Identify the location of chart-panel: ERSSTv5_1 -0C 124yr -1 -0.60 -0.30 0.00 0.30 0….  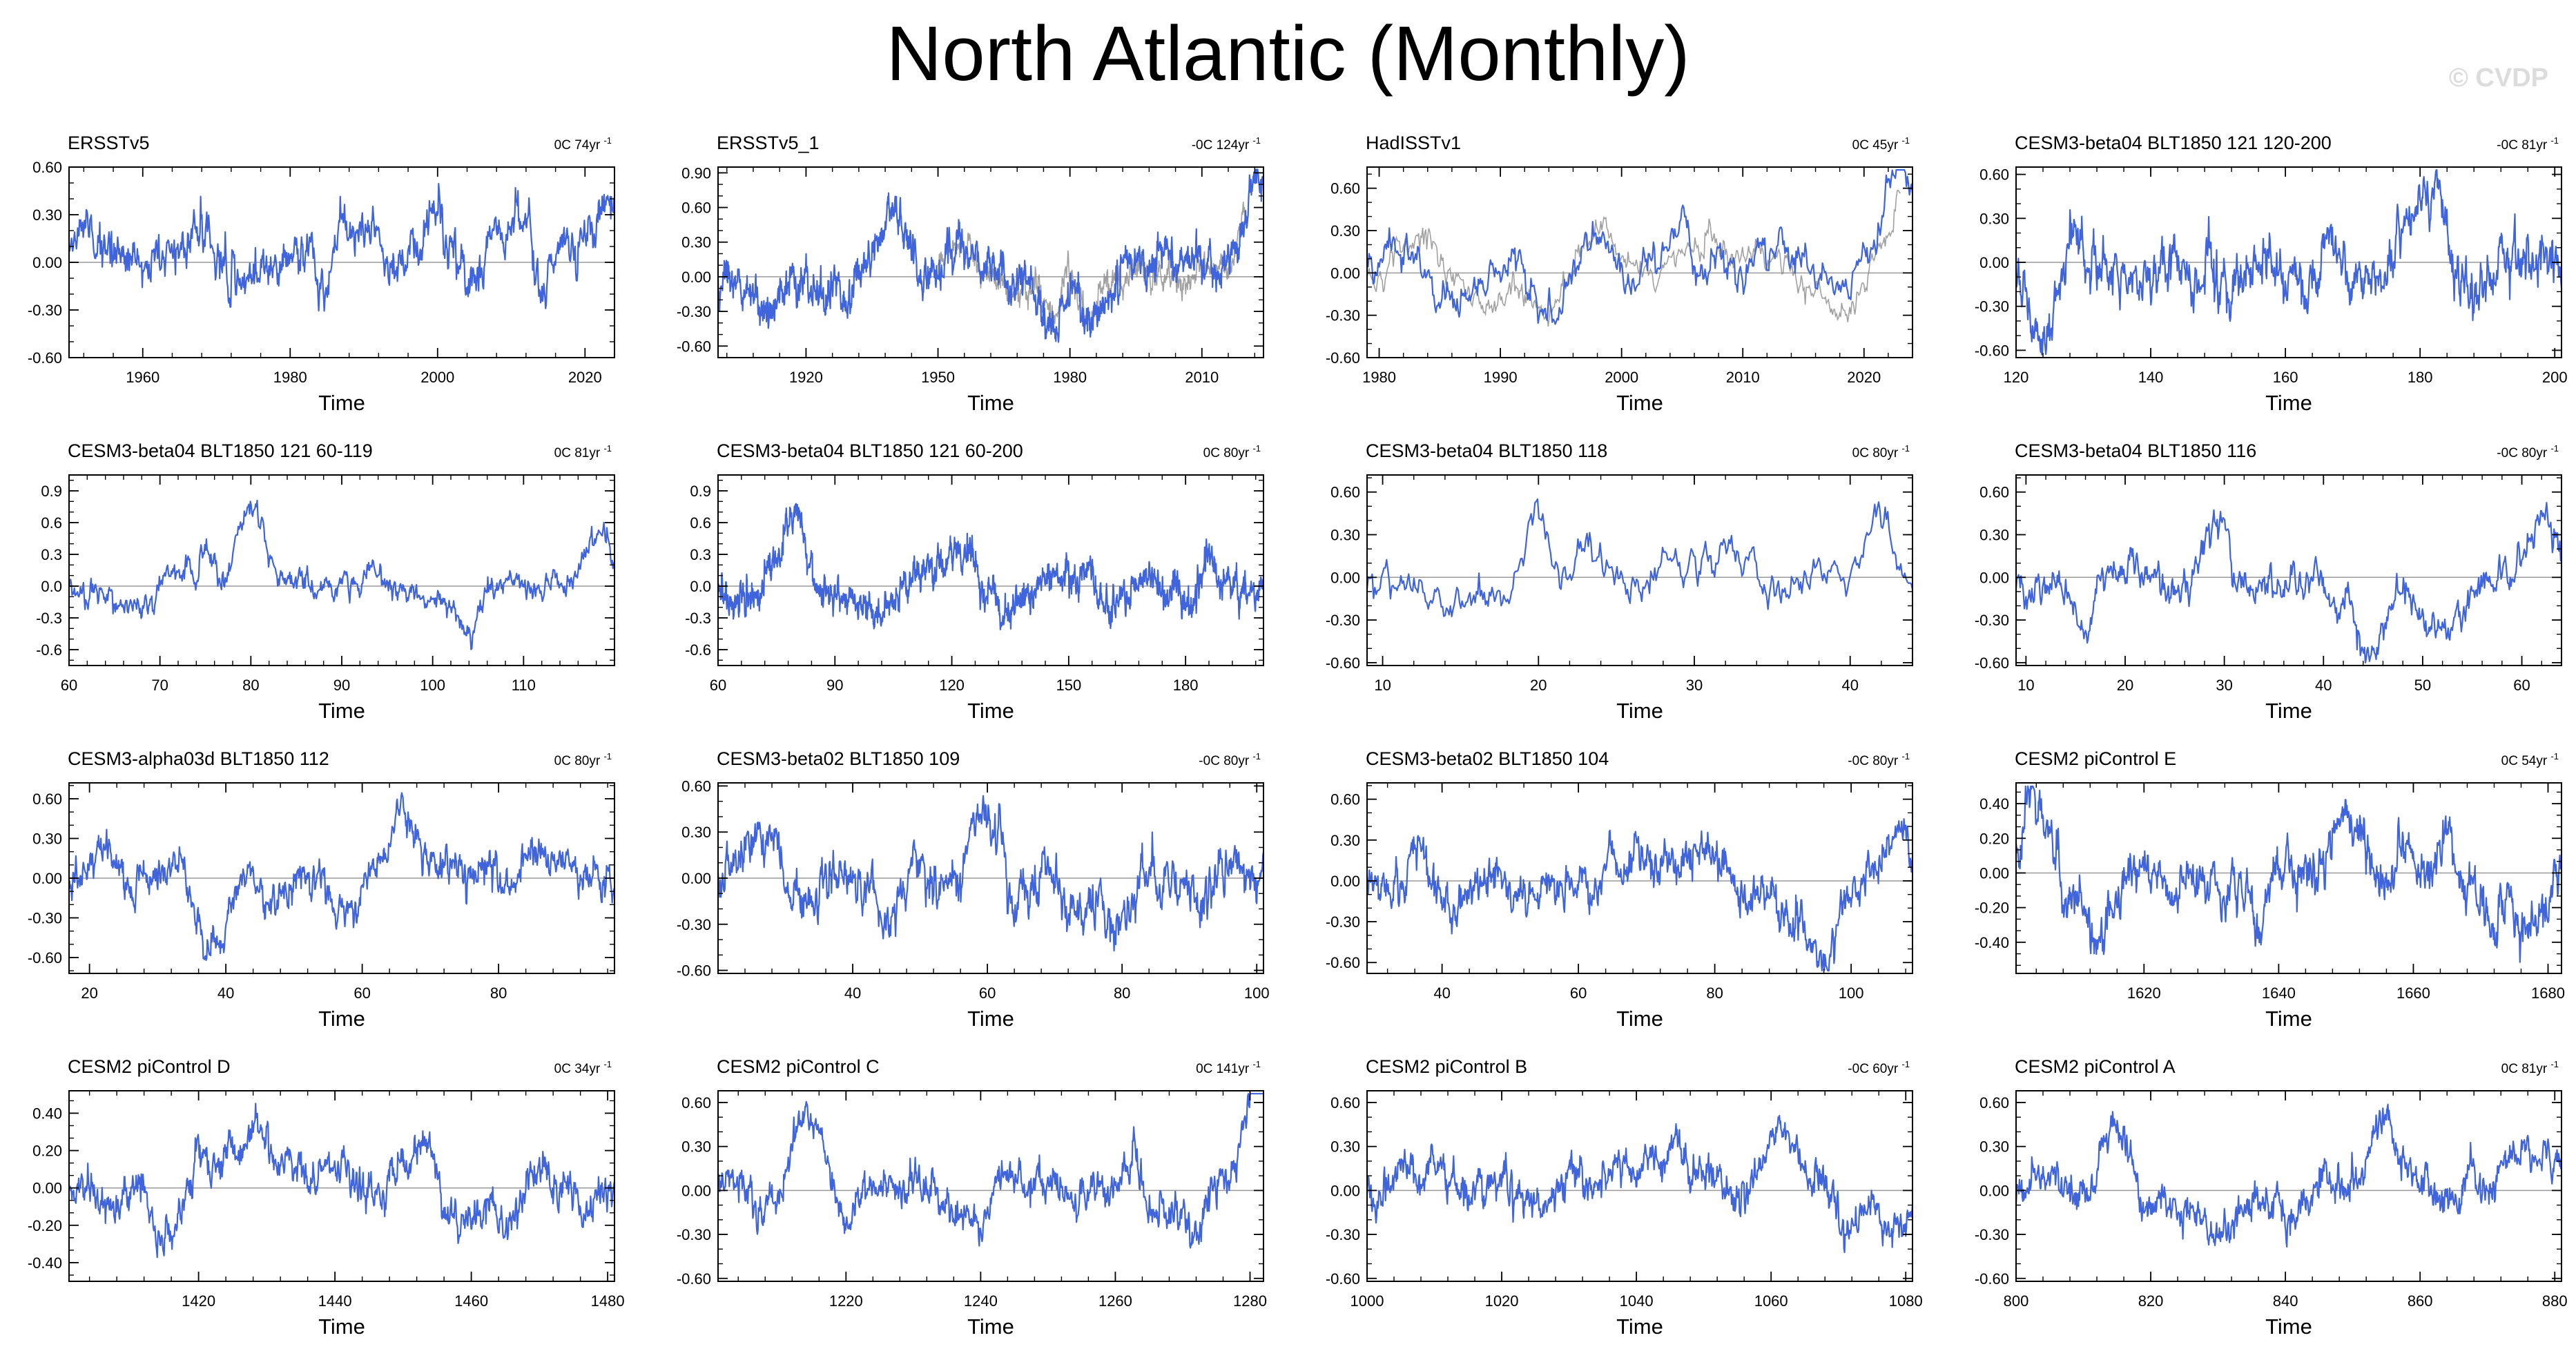
(971, 274).